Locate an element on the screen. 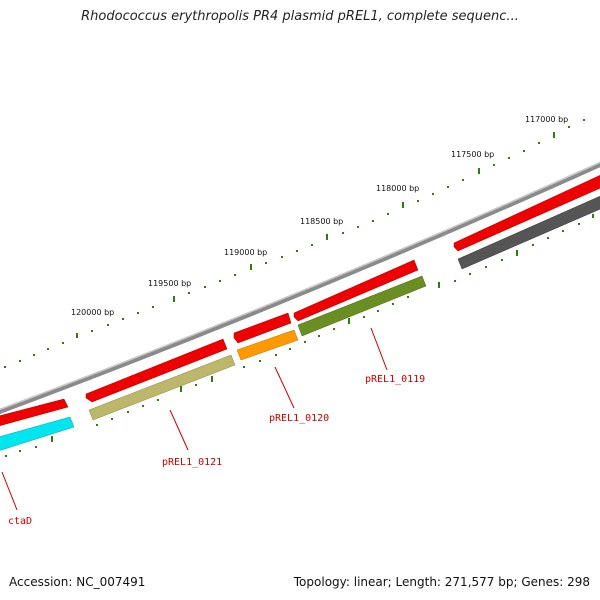 The image size is (600, 600). tick-label: 117000 bp is located at coordinates (546, 119).